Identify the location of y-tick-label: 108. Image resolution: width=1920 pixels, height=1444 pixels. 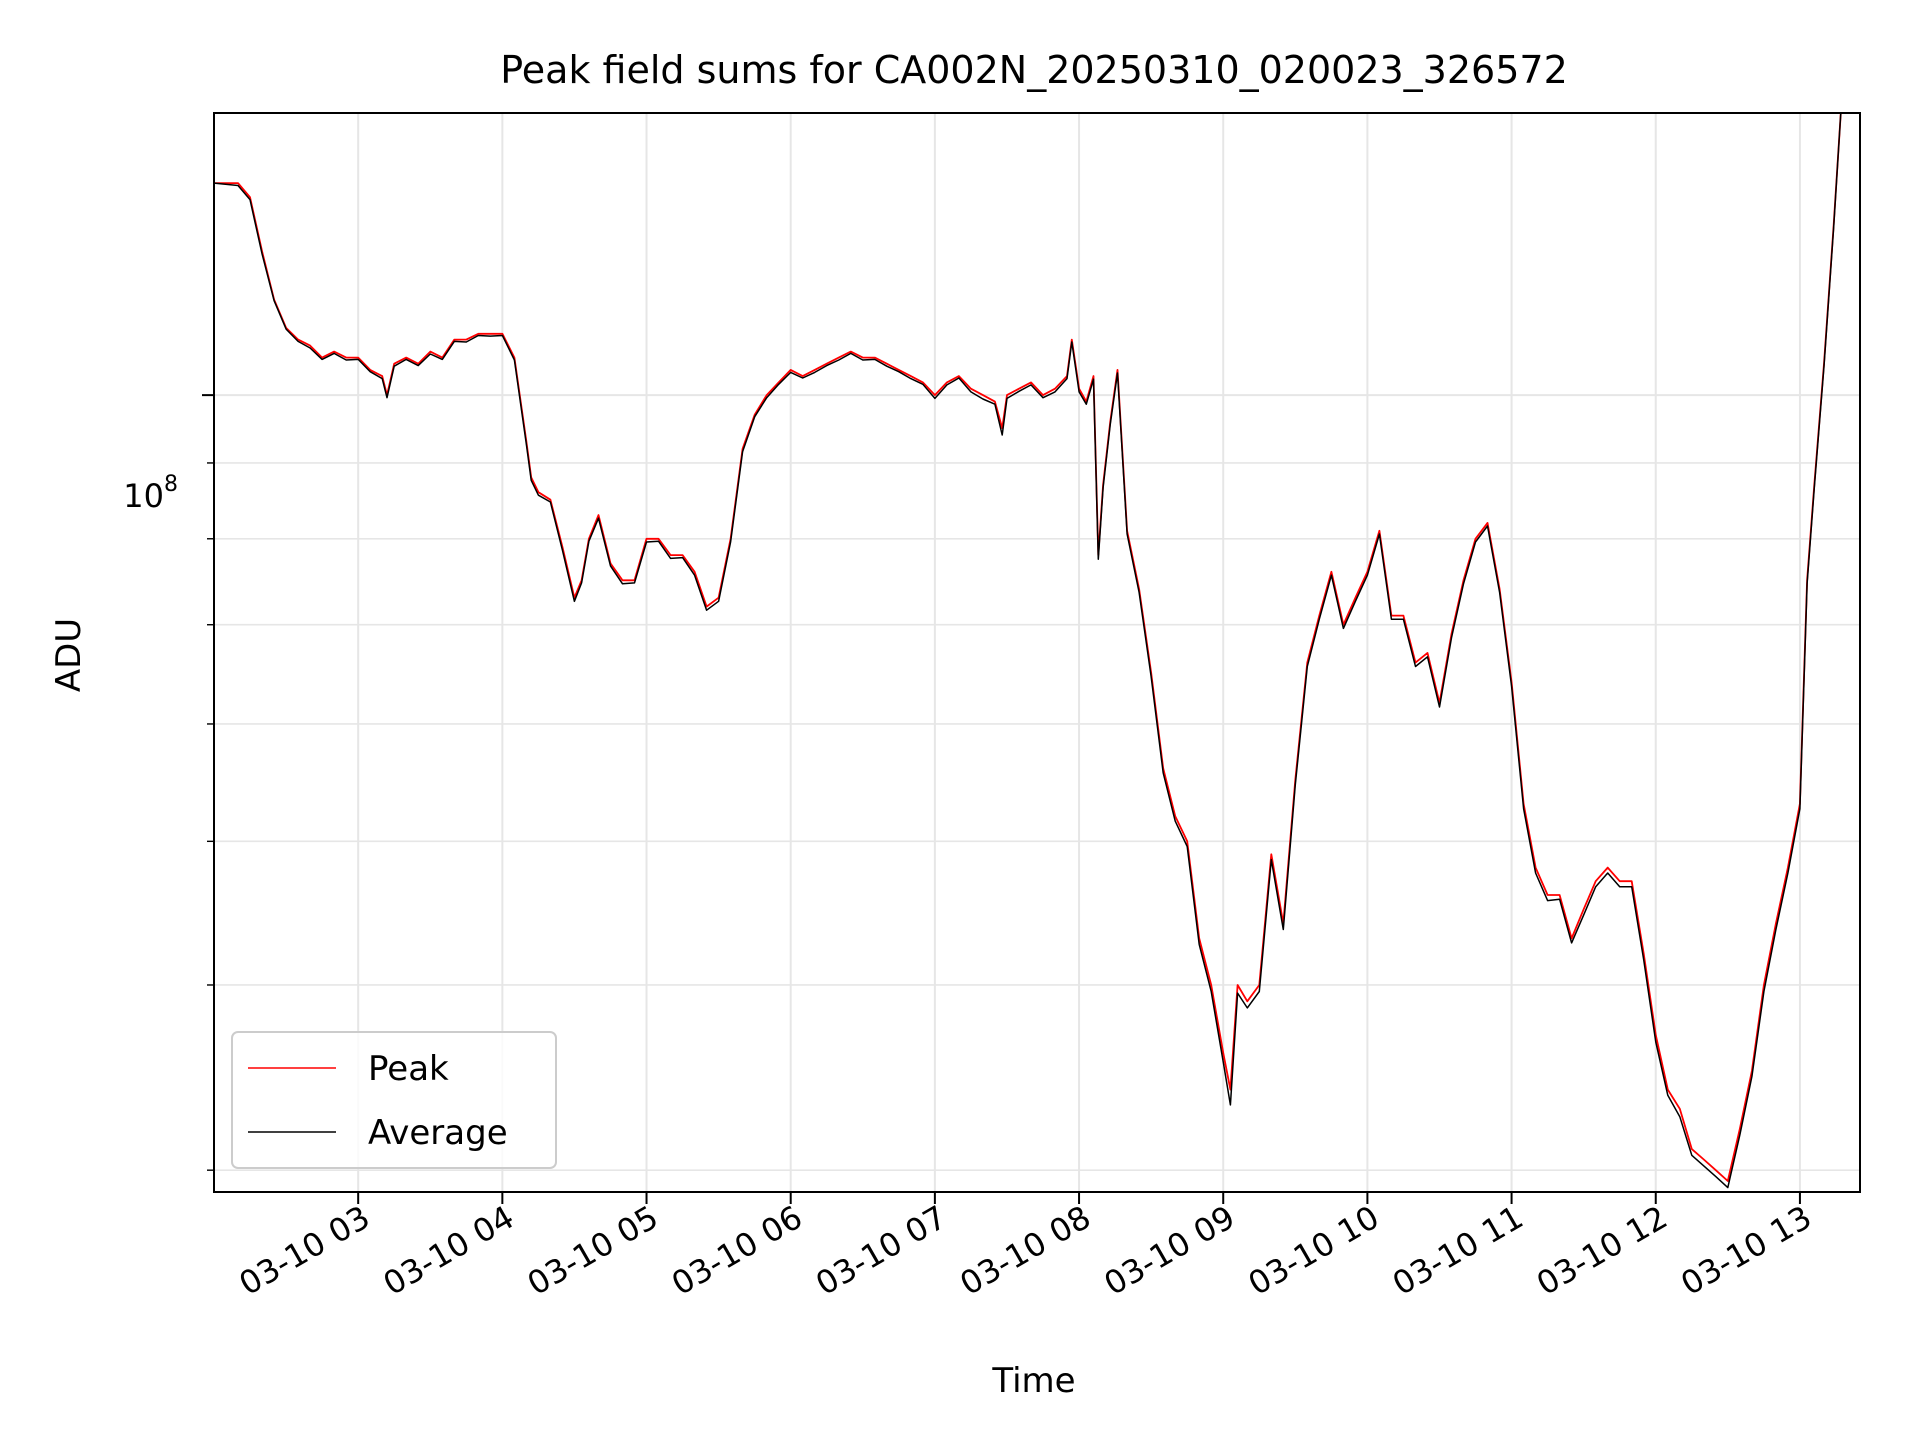
(150, 493).